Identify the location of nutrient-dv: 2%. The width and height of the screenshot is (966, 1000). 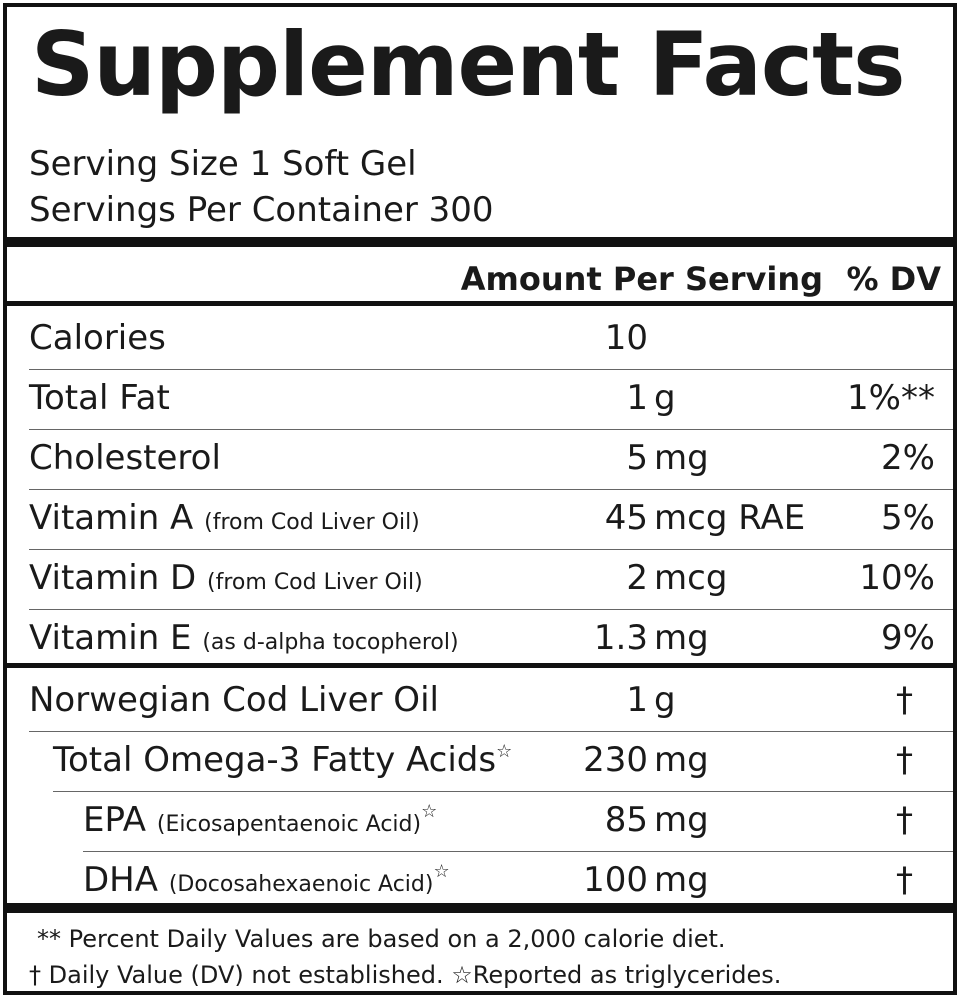
(908, 458).